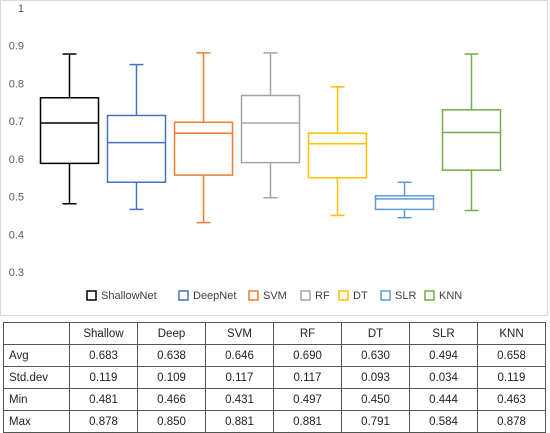 The height and width of the screenshot is (433, 550). I want to click on row-label: Max, so click(36, 421).